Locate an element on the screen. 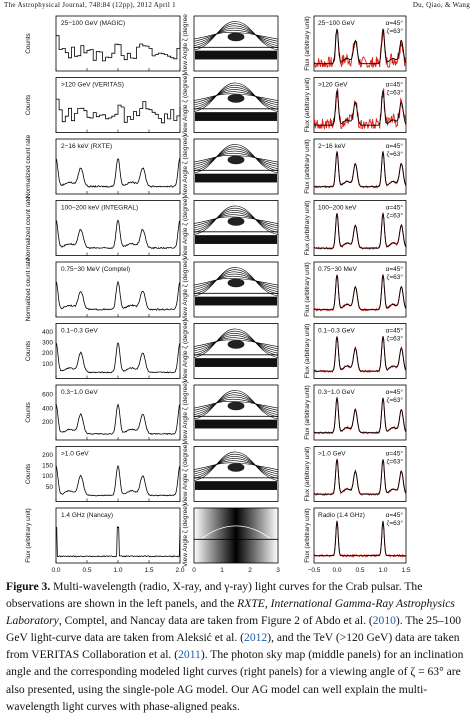 The image size is (474, 724). skymap-panel-9: View Angle ζ (degree) is located at coordinates (230, 535).